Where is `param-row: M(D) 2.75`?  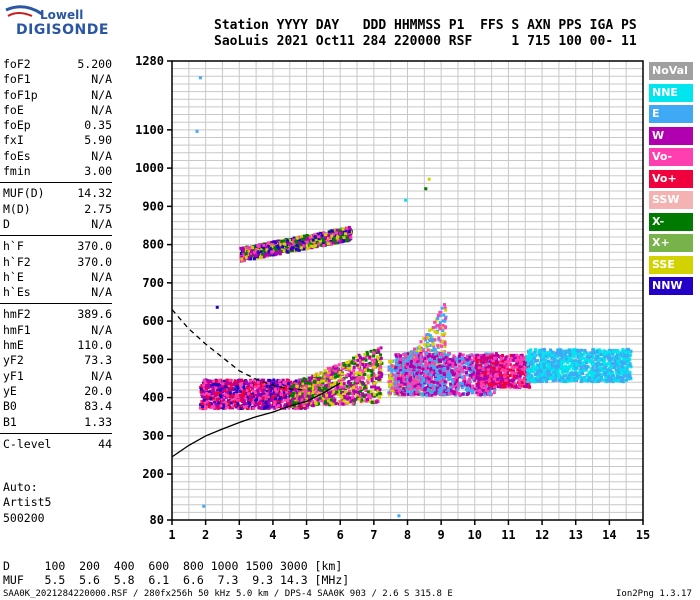 param-row: M(D) 2.75 is located at coordinates (56, 209).